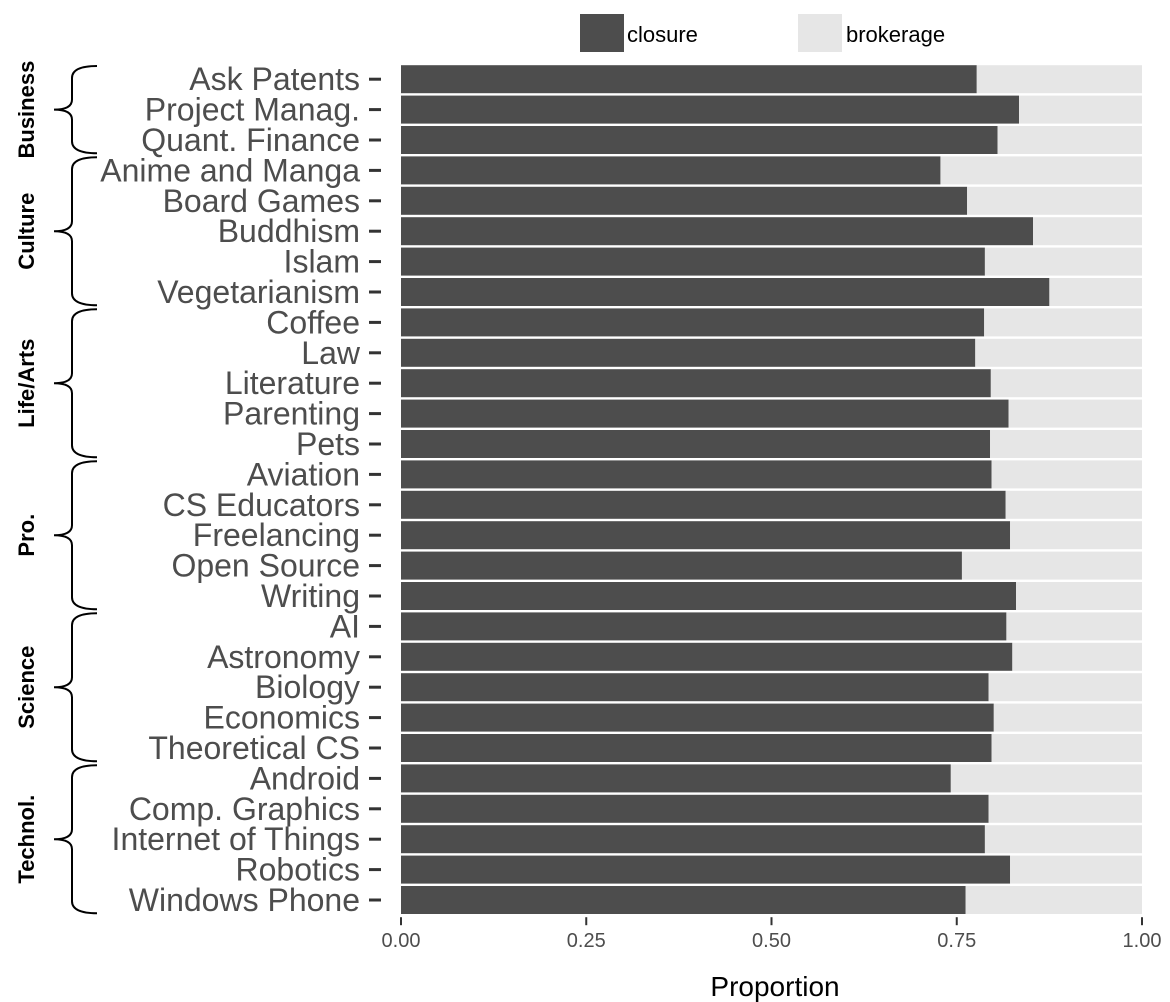  I want to click on category-label-board-games: Board Games, so click(261, 201).